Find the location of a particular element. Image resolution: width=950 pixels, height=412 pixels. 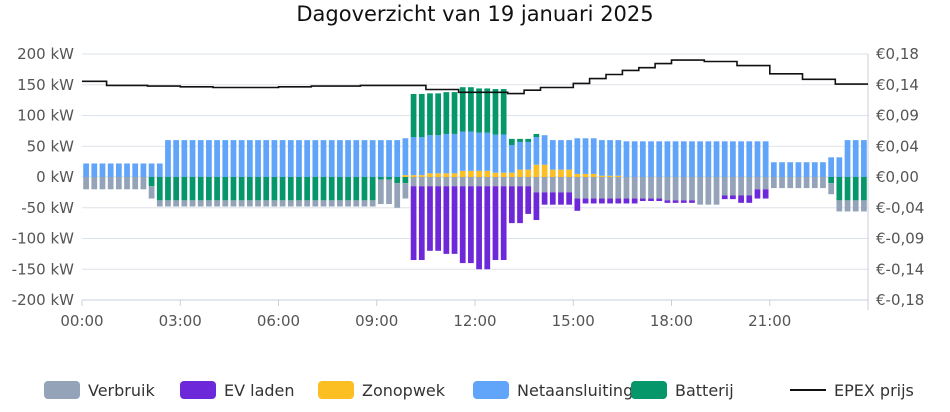

y-left-tick-label: 0 kW is located at coordinates (55, 177).